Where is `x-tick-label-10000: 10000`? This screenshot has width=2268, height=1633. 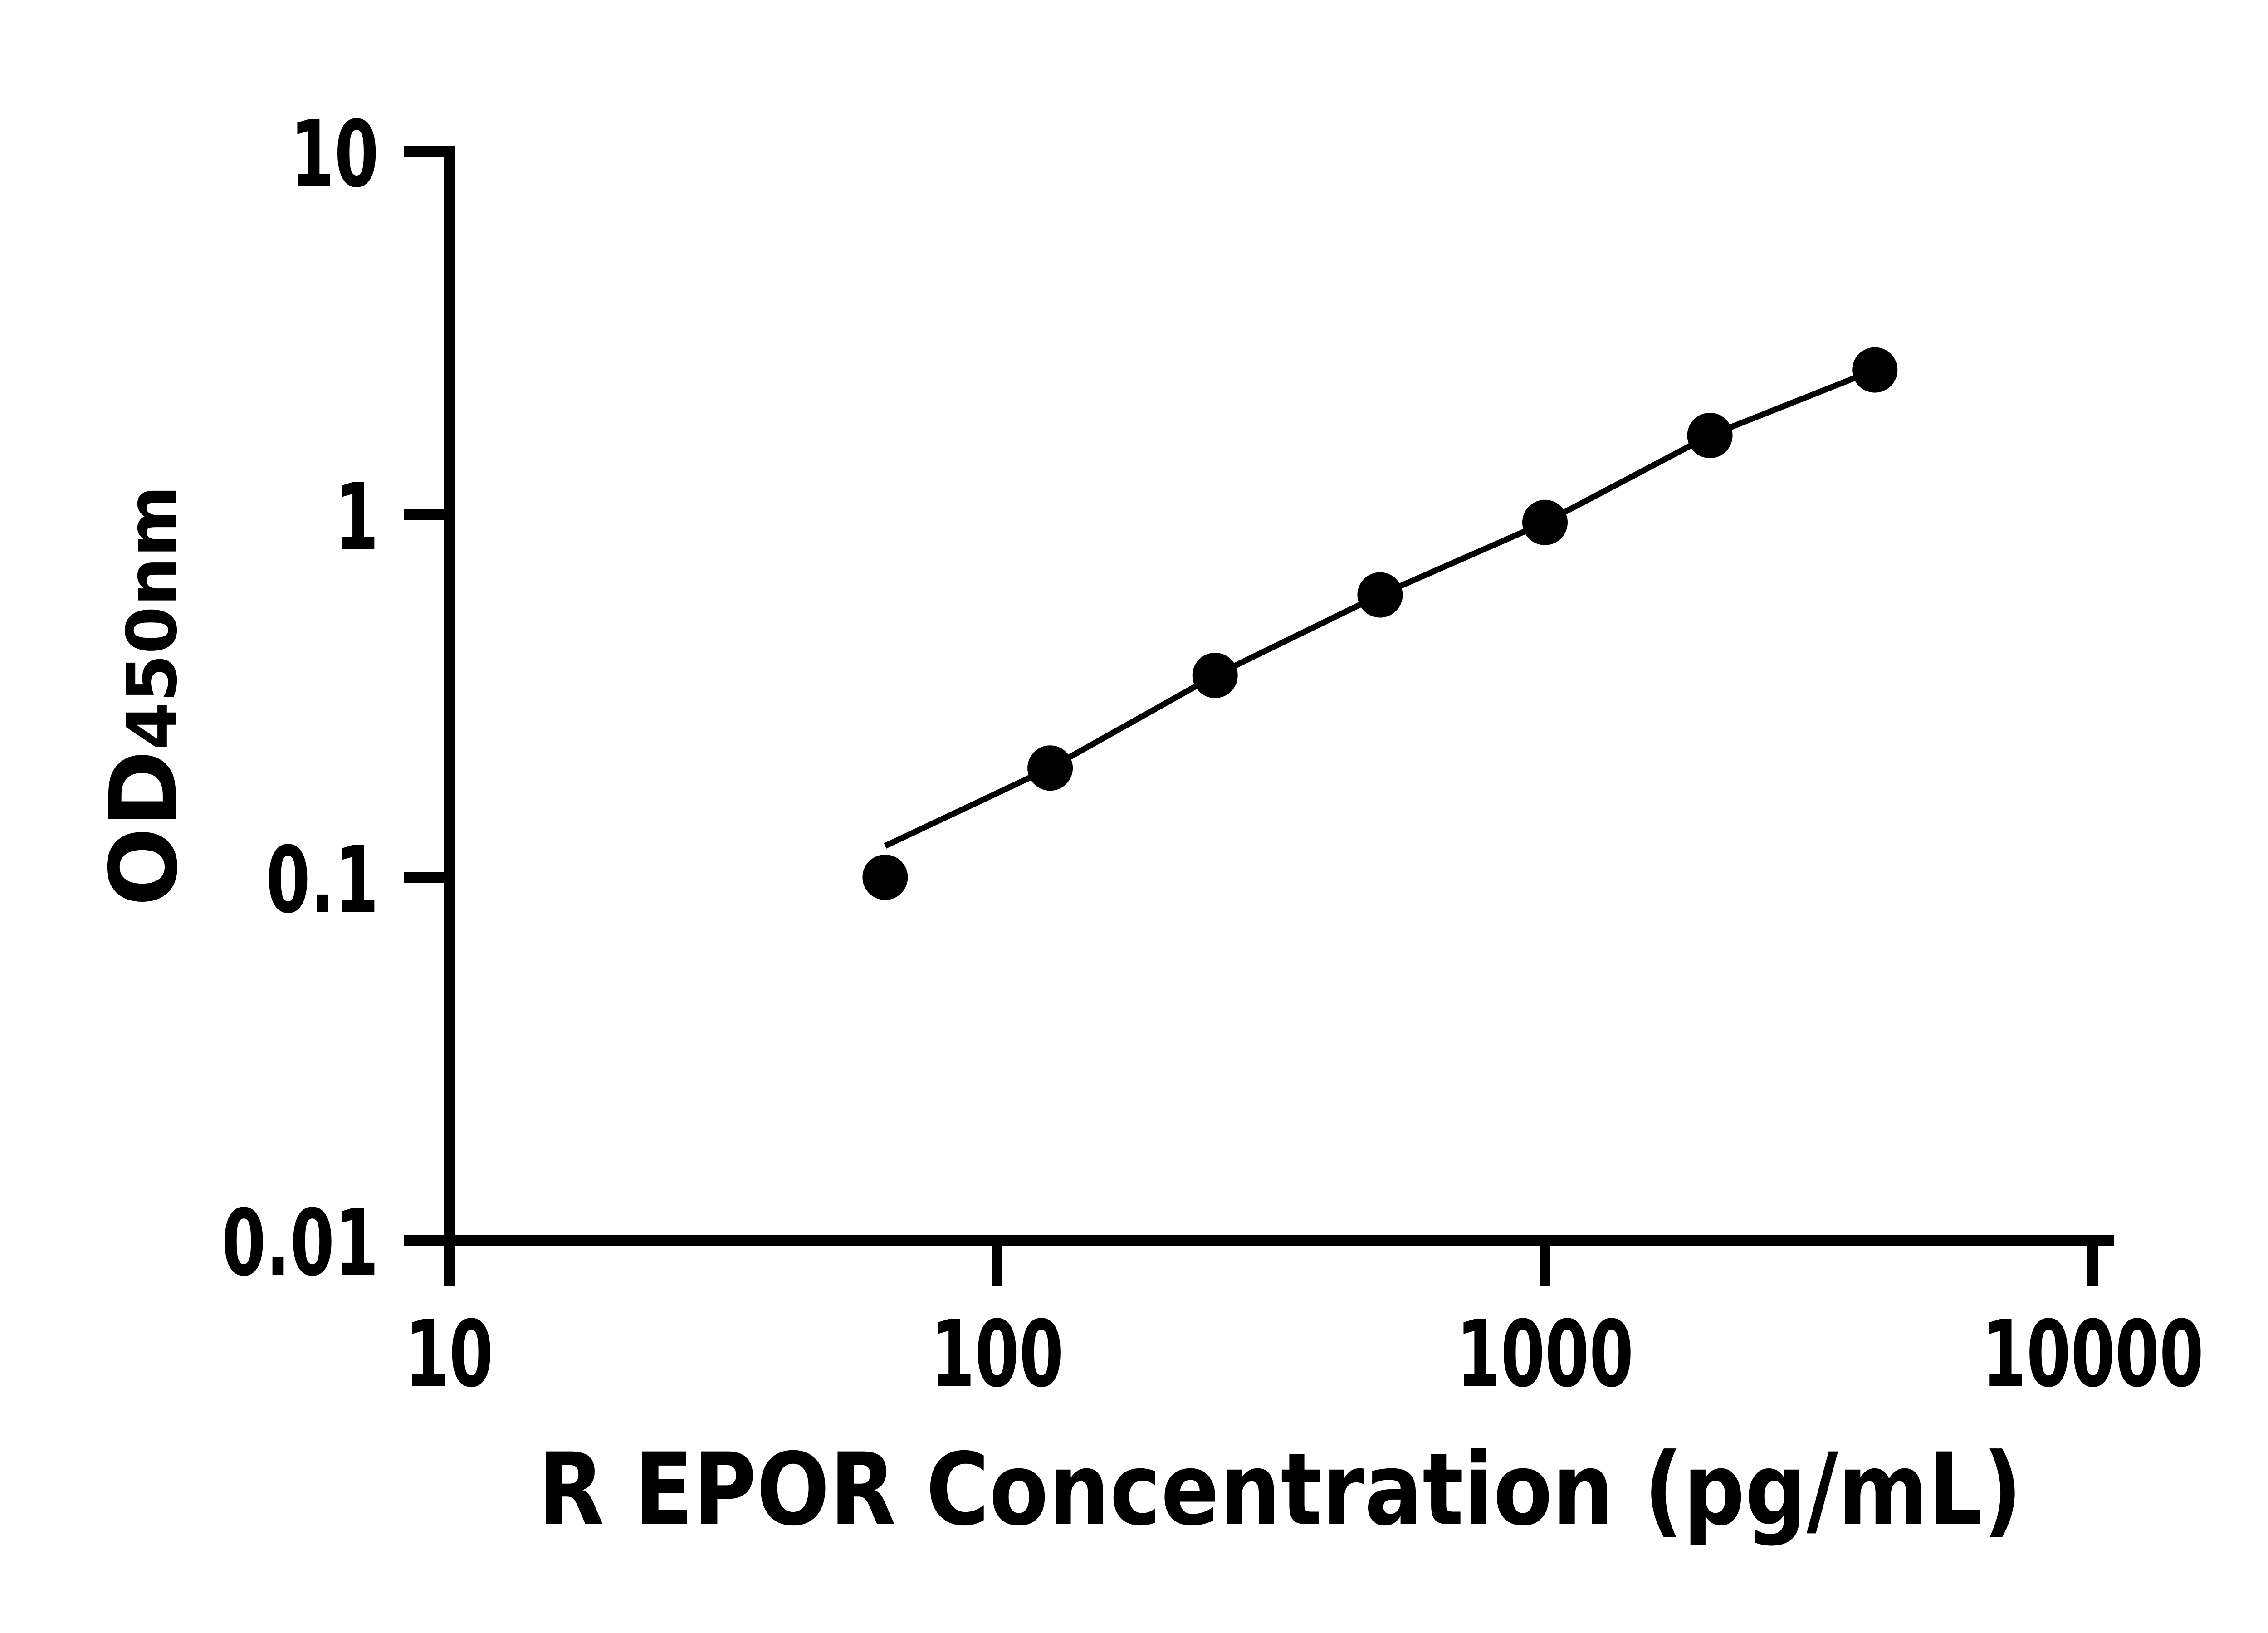
x-tick-label-10000: 10000 is located at coordinates (2093, 1354).